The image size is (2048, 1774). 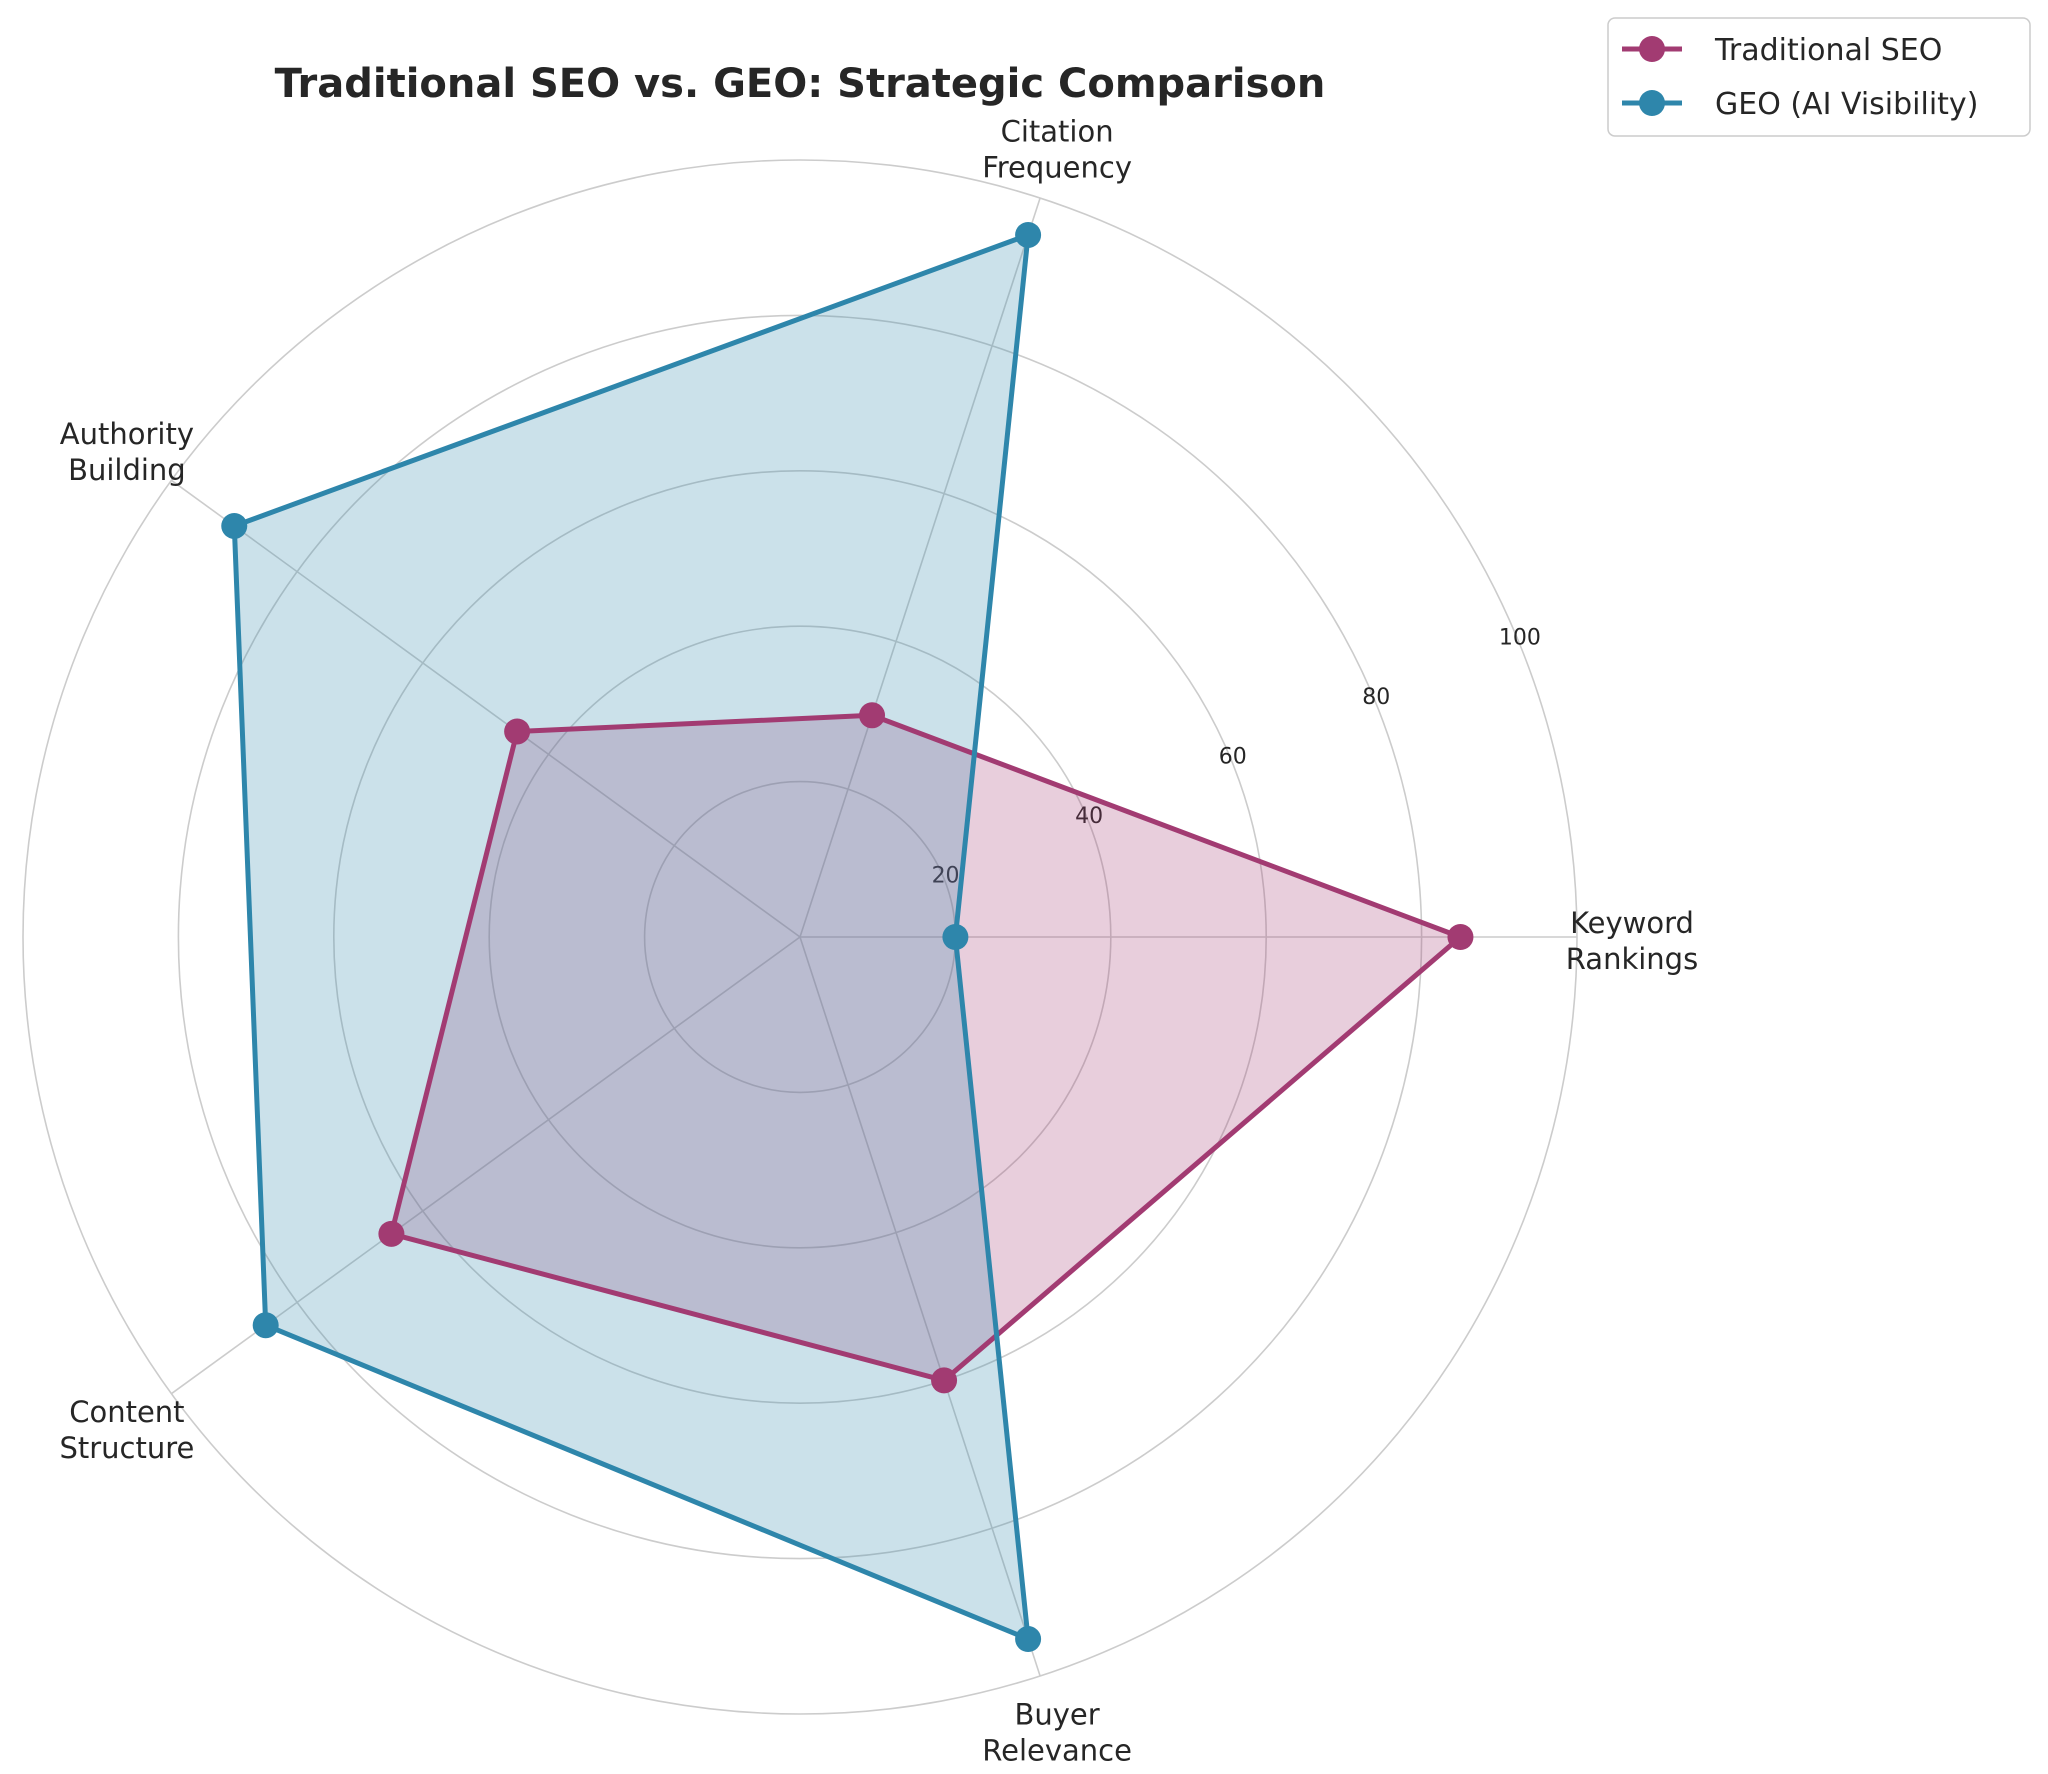 What do you see at coordinates (946, 876) in the screenshot?
I see `tick-label-20: 20` at bounding box center [946, 876].